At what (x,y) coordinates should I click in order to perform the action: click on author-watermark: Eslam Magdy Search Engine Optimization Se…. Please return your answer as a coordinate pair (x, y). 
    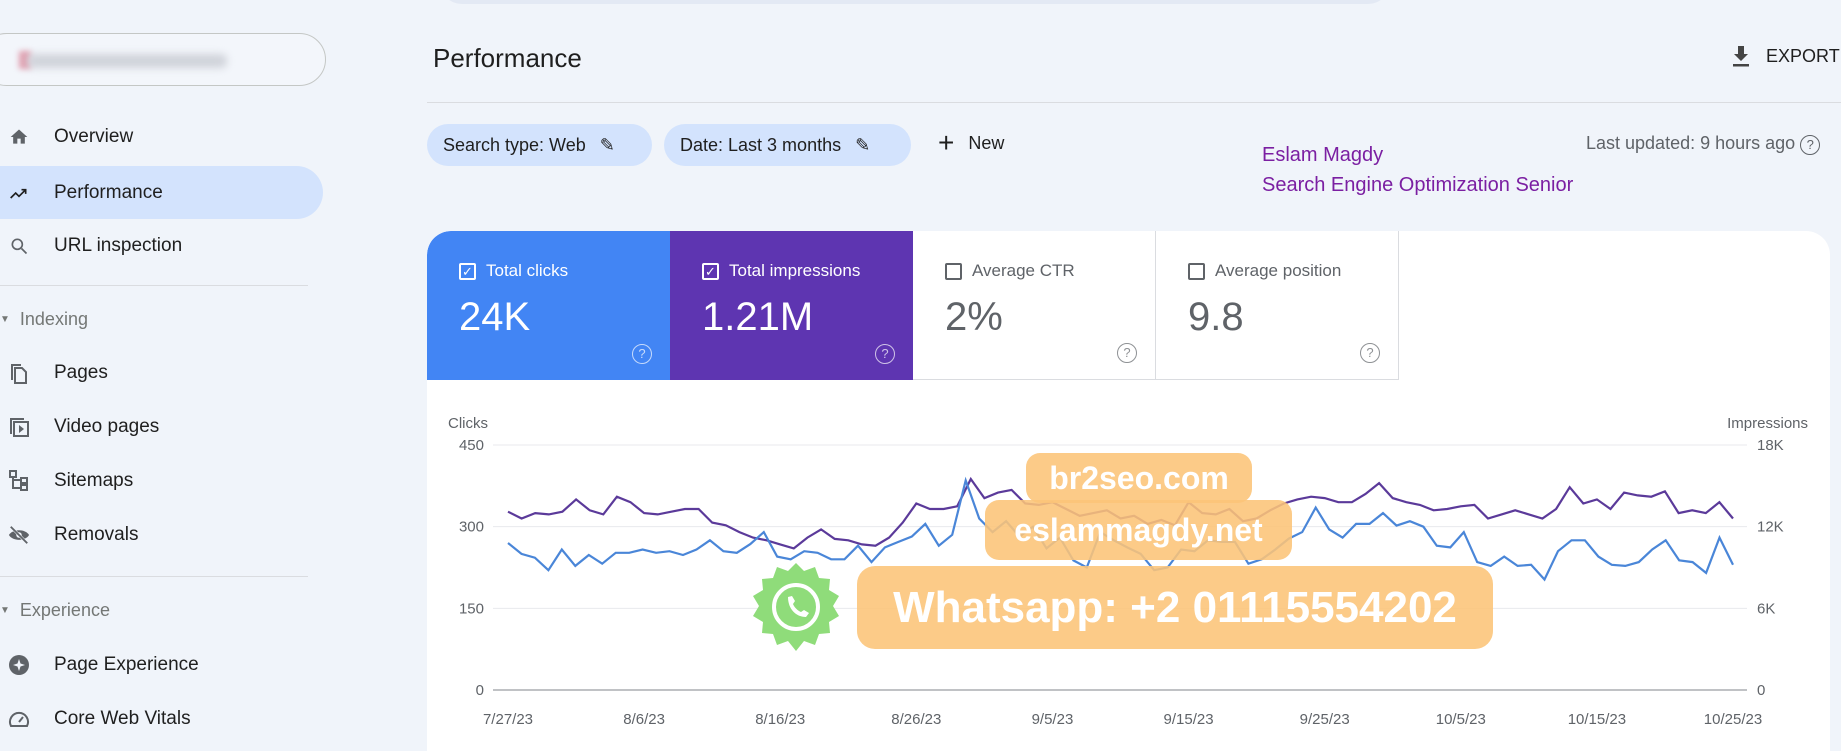
    Looking at the image, I should click on (1417, 170).